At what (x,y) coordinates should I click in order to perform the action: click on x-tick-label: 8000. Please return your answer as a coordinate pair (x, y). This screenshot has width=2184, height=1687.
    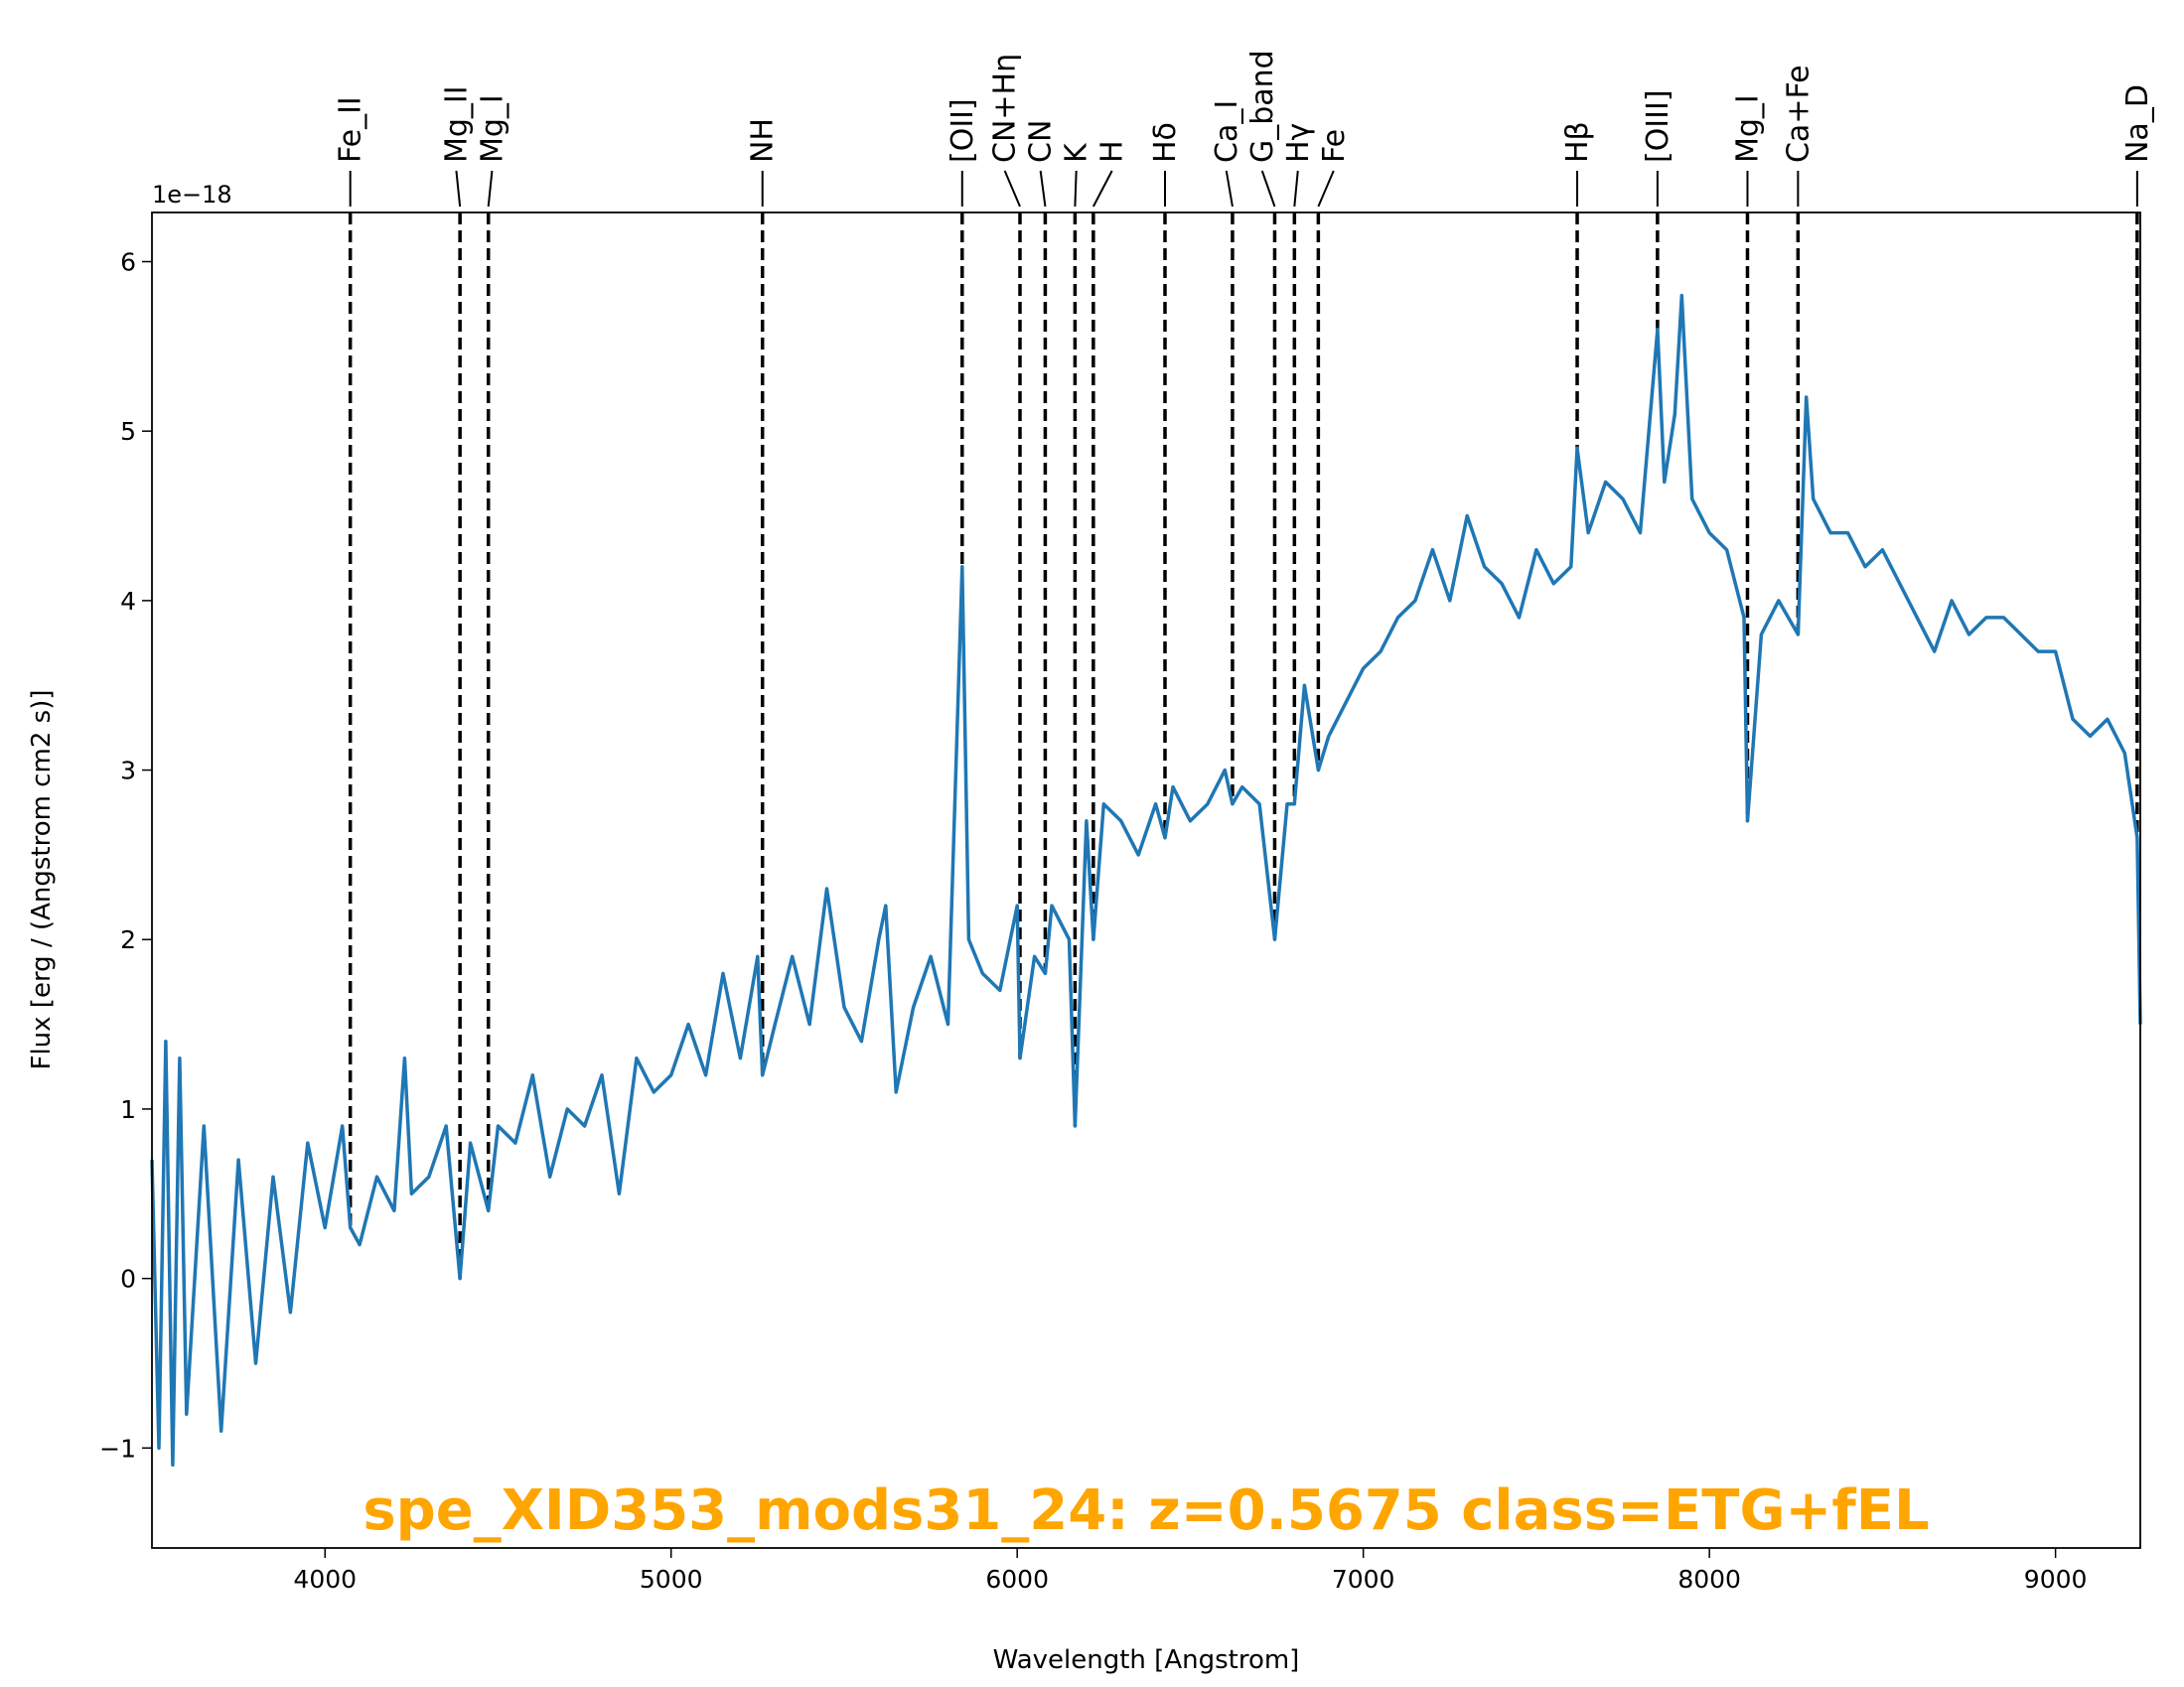
    Looking at the image, I should click on (1709, 1579).